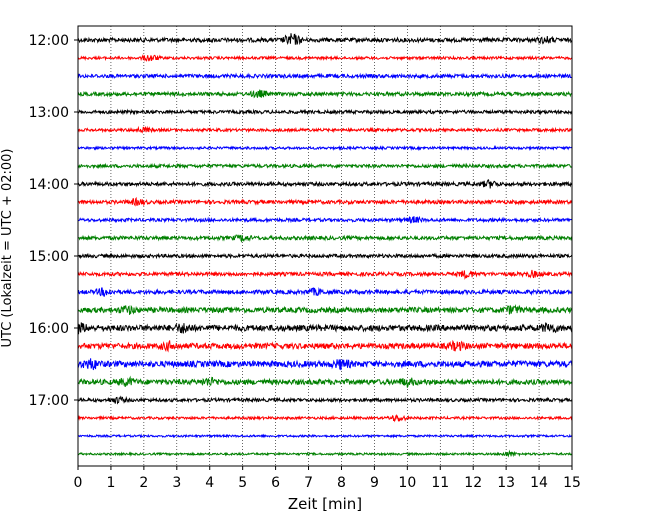 This screenshot has width=650, height=525. What do you see at coordinates (506, 483) in the screenshot?
I see `x-tick-label: 13` at bounding box center [506, 483].